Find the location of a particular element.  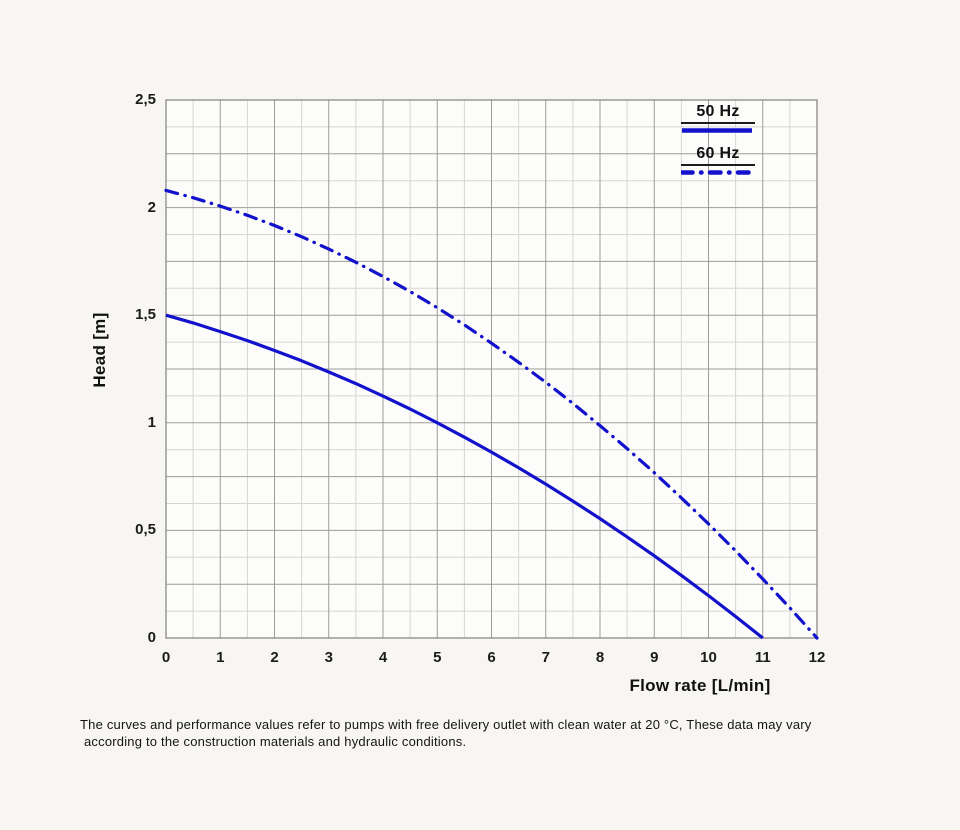

x-tick-label-8: 8 is located at coordinates (600, 657).